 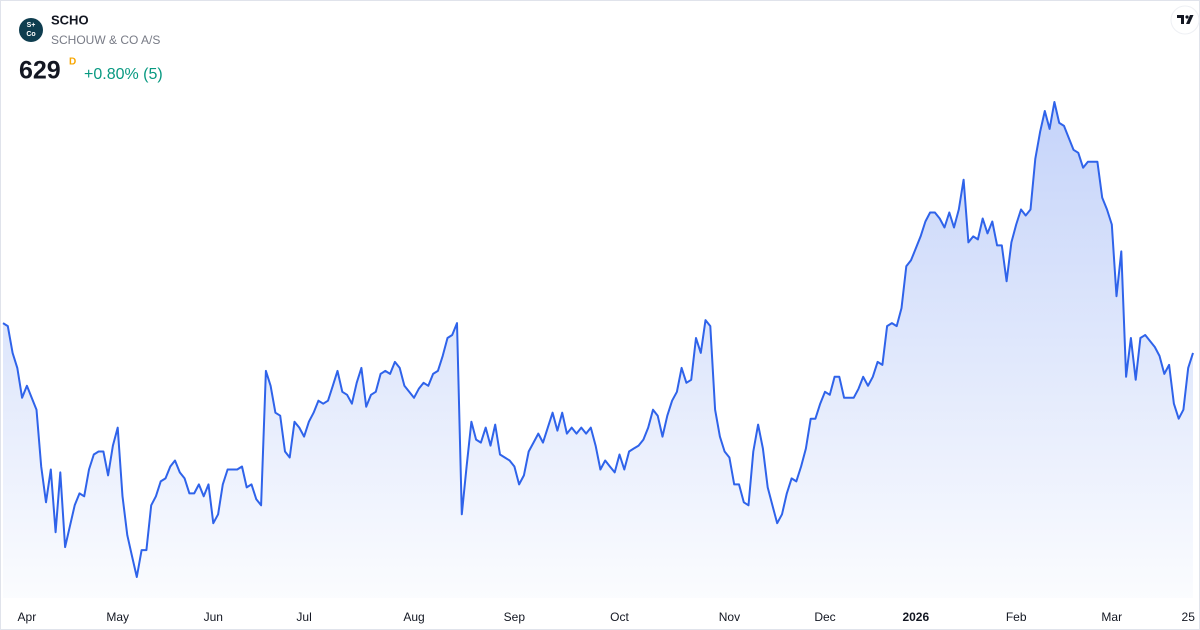 What do you see at coordinates (31, 25) in the screenshot?
I see `logo-text: S+` at bounding box center [31, 25].